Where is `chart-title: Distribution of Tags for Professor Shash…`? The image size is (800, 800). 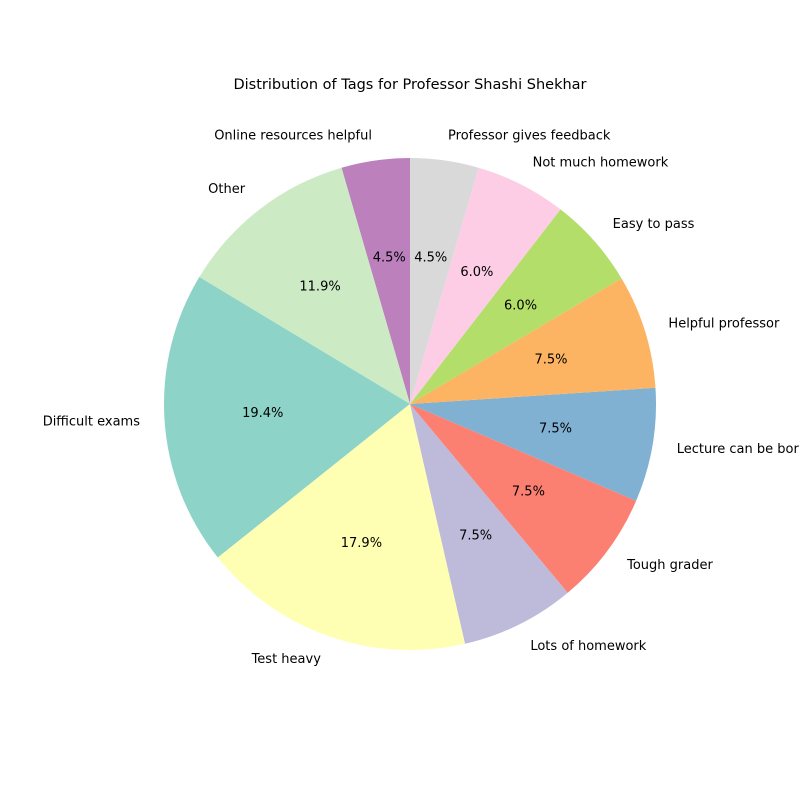
chart-title: Distribution of Tags for Professor Shash… is located at coordinates (409, 85).